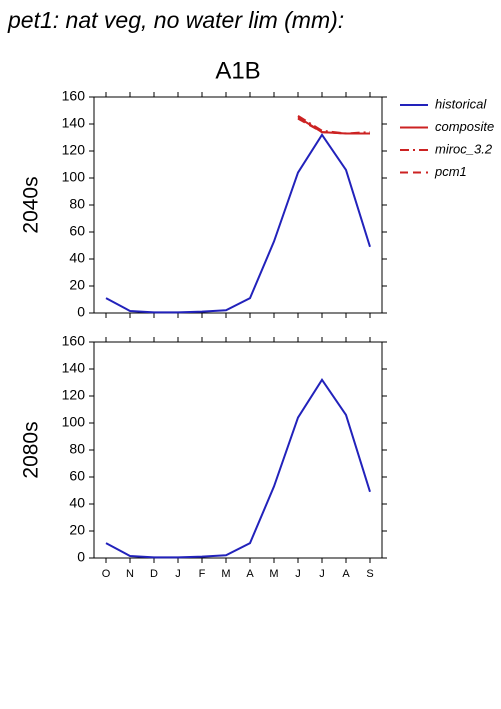  What do you see at coordinates (464, 126) in the screenshot?
I see `legend-label: composite` at bounding box center [464, 126].